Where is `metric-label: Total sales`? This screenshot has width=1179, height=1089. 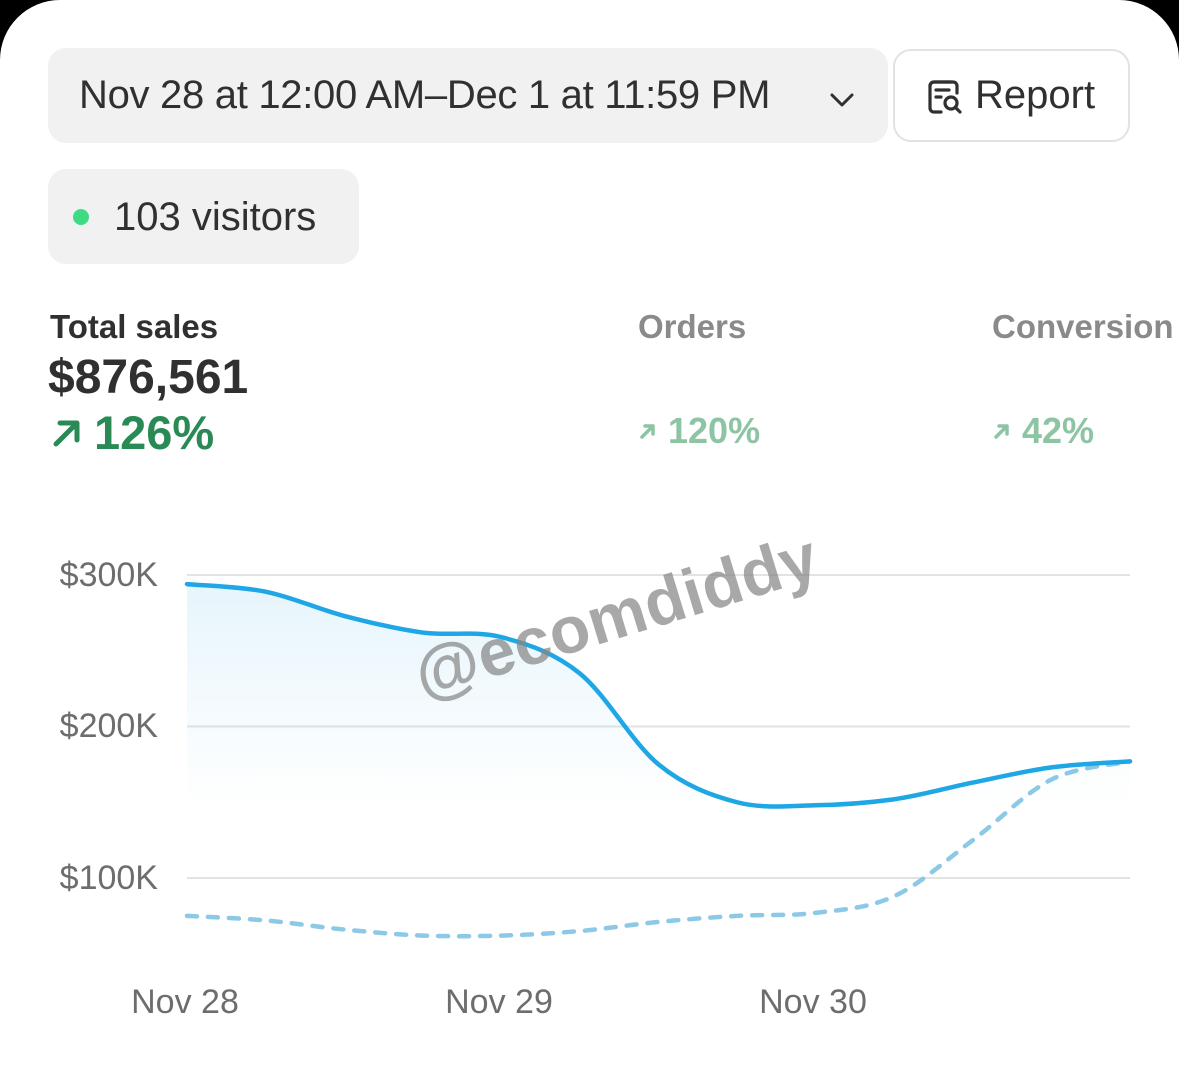
metric-label: Total sales is located at coordinates (134, 326).